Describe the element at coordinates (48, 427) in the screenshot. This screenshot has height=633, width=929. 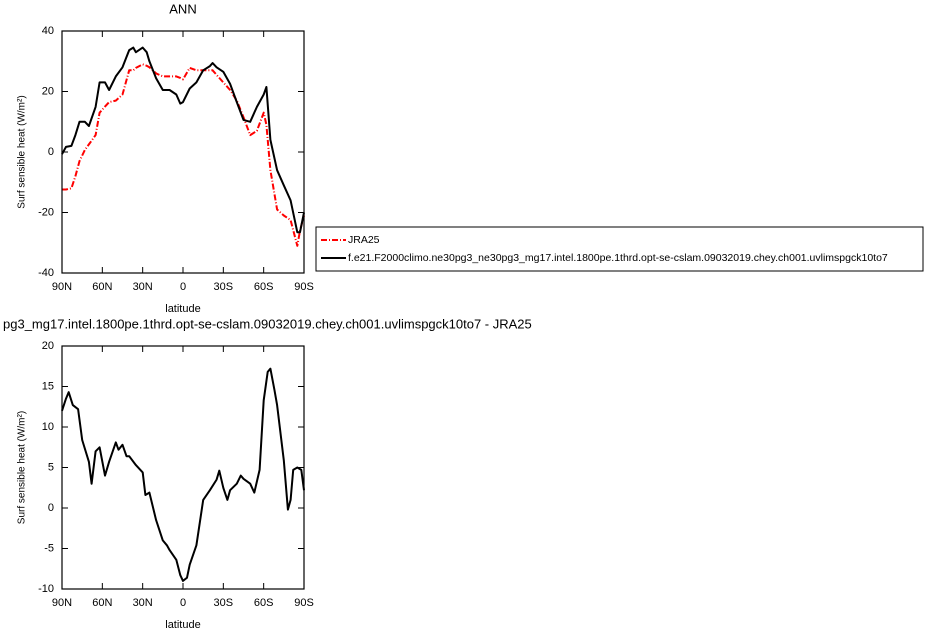
I see `y-tick-label: 10` at that location.